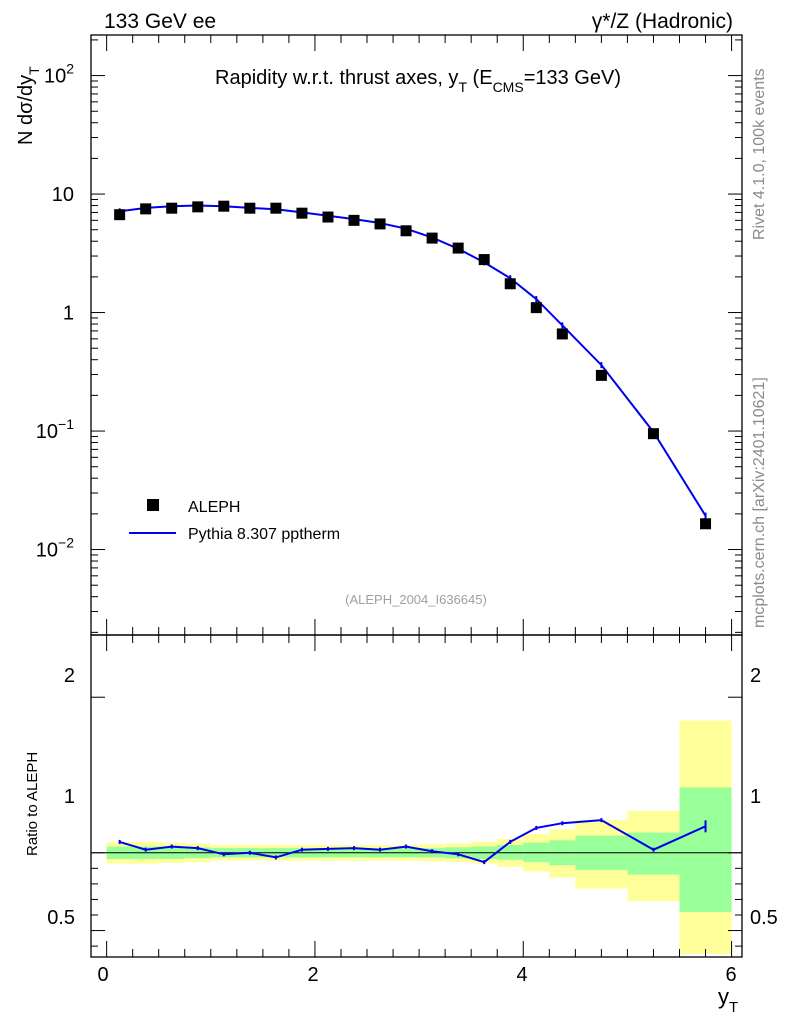 Image resolution: width=786 pixels, height=1024 pixels. What do you see at coordinates (63, 195) in the screenshot?
I see `main-ytick-label: 10` at bounding box center [63, 195].